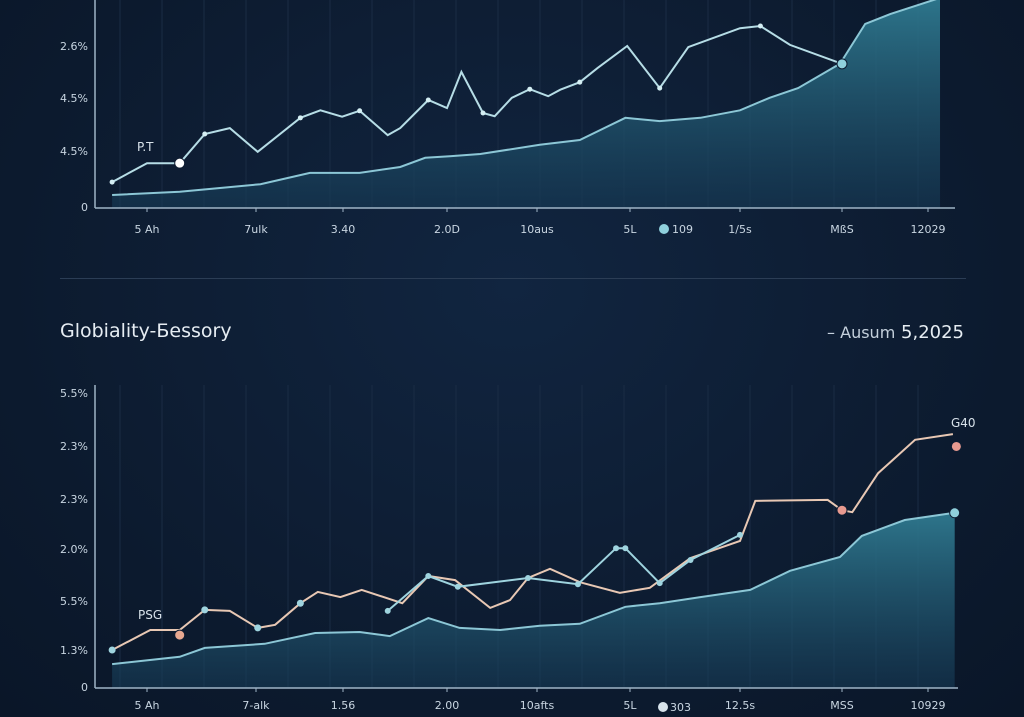  I want to click on x-tick-label: 2.0D, so click(447, 229).